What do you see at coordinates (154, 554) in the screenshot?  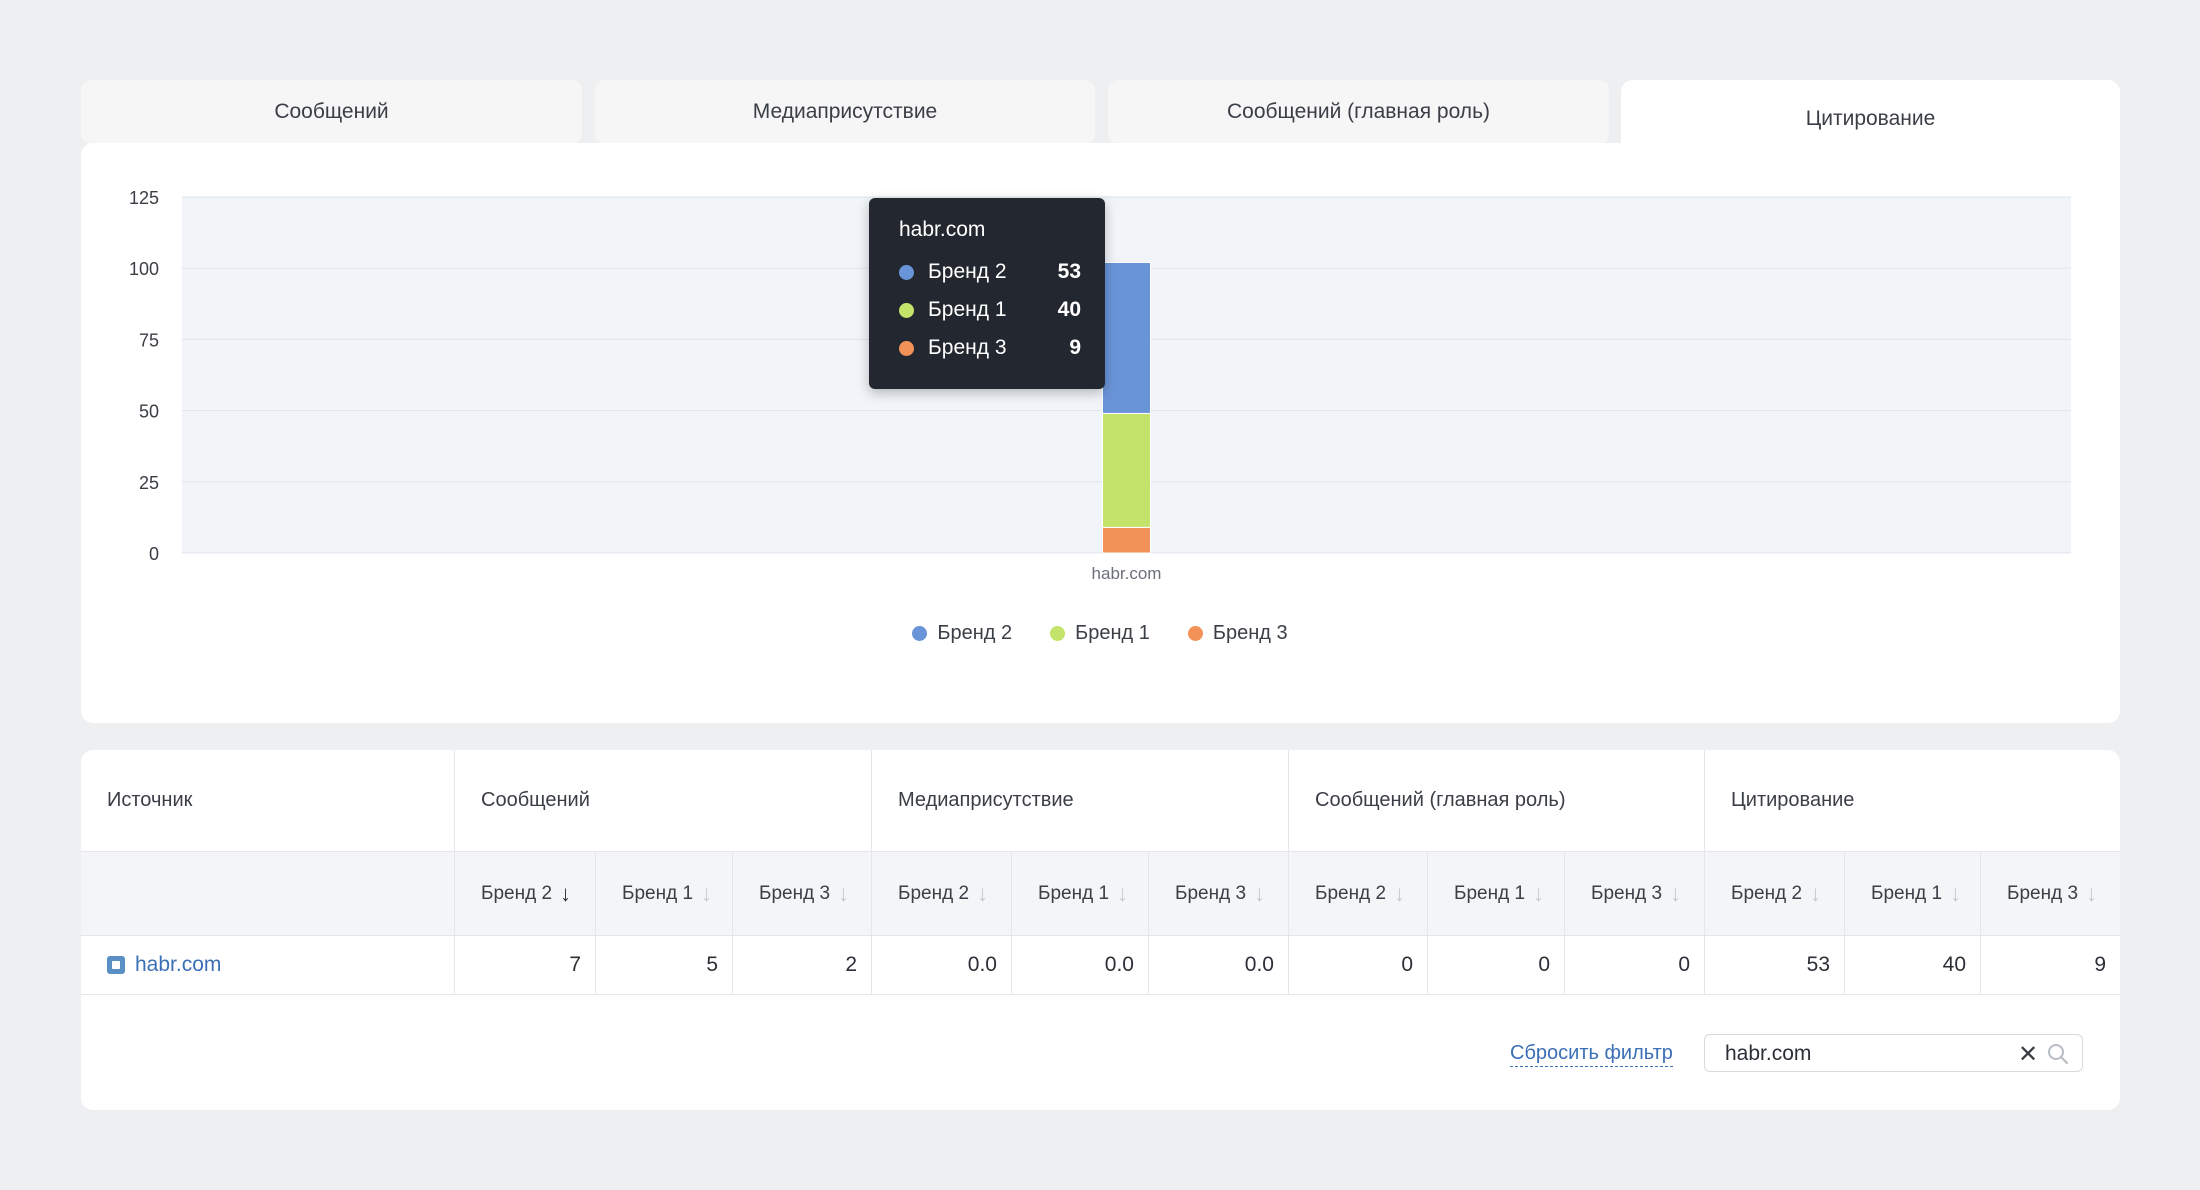 I see `y-tick-label: 0` at bounding box center [154, 554].